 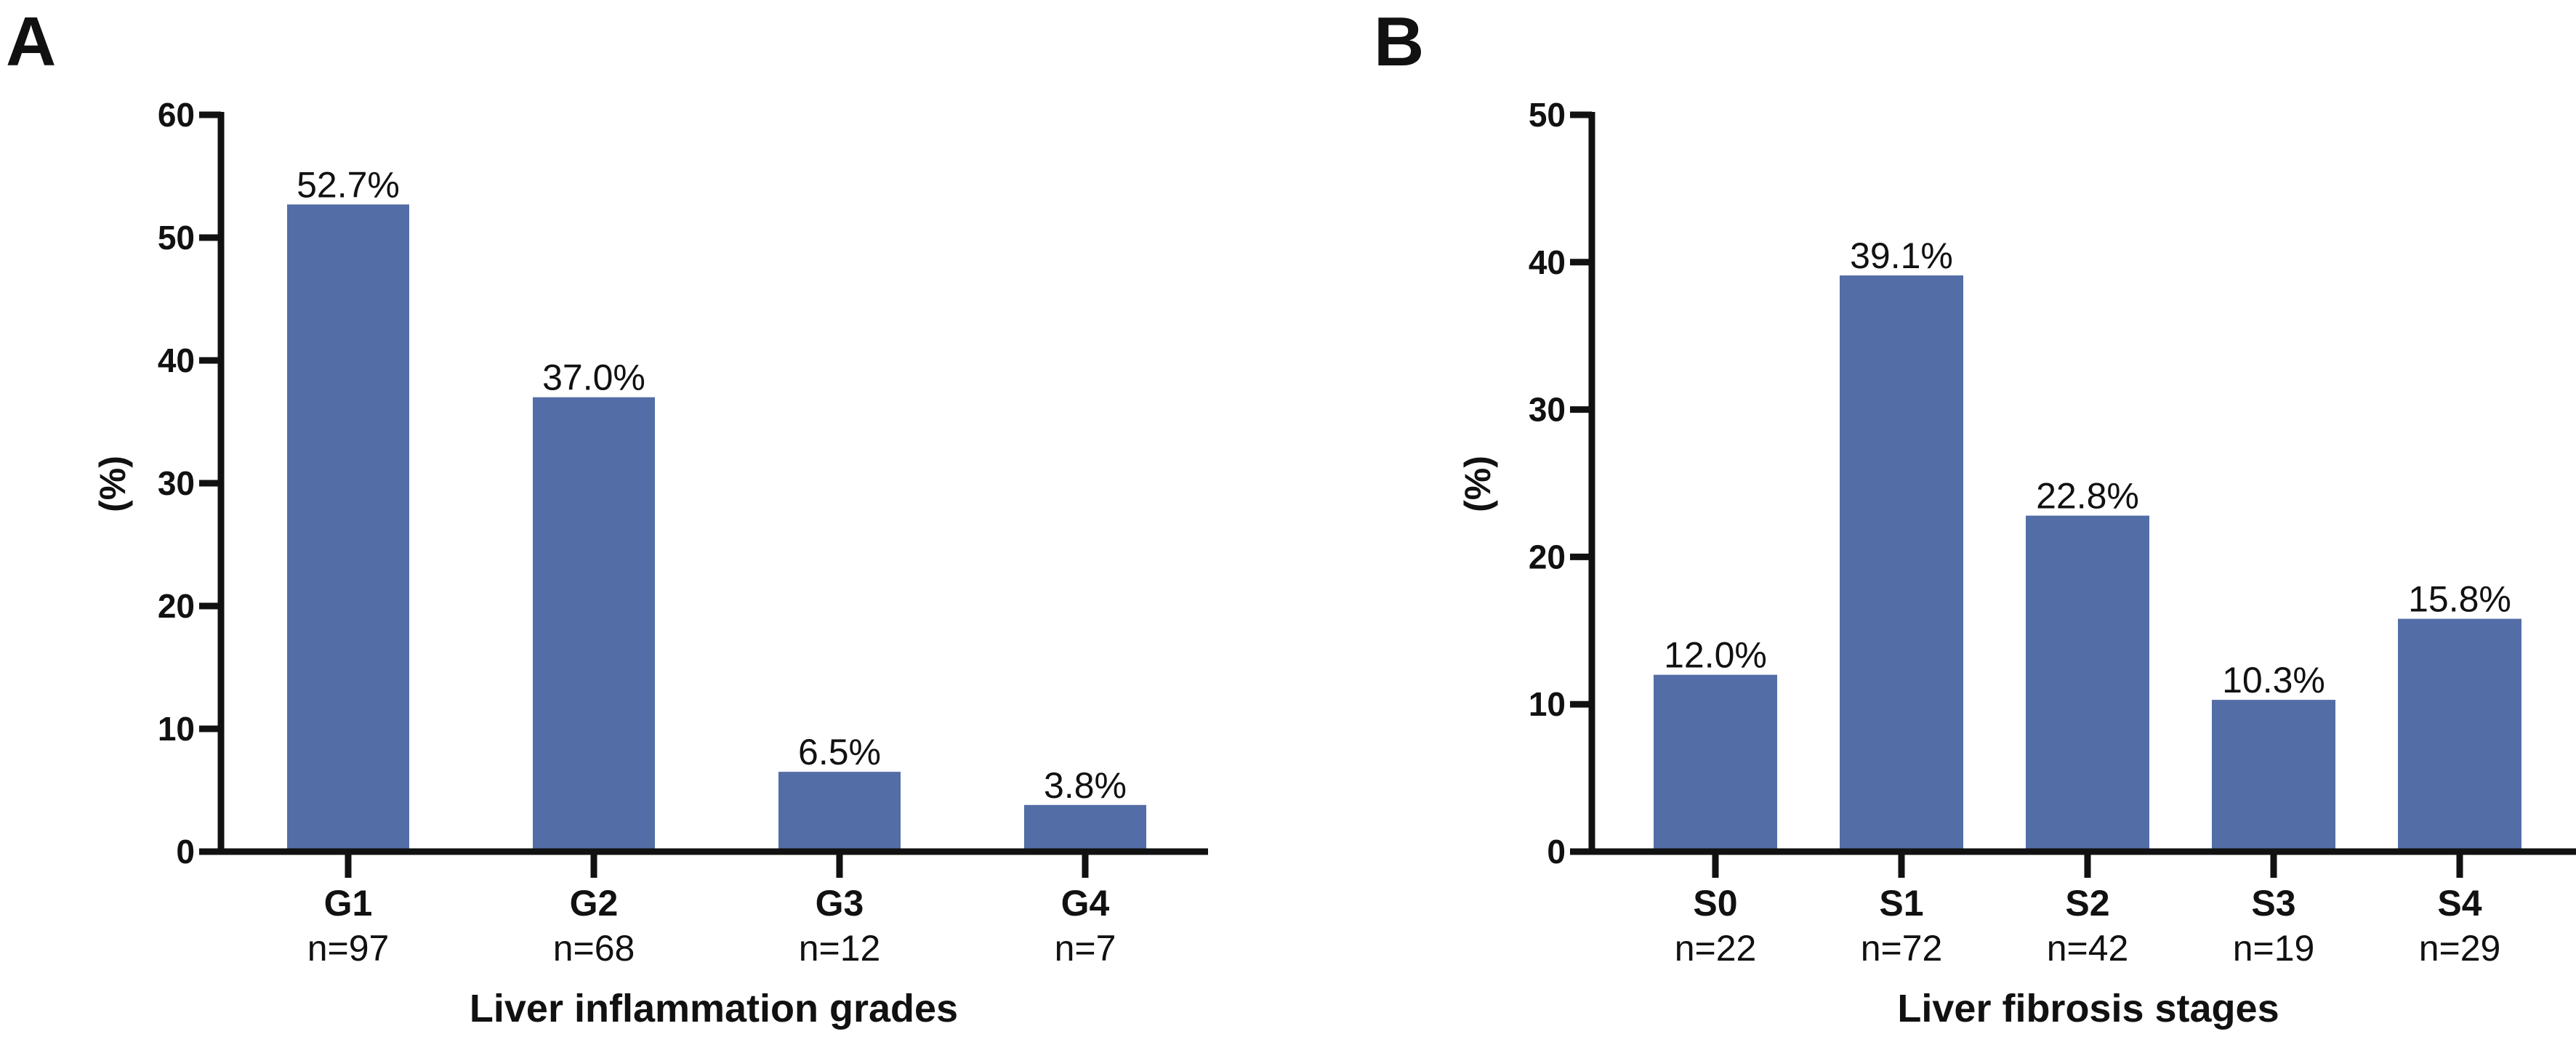 What do you see at coordinates (176, 115) in the screenshot?
I see `y-tick-label: 60` at bounding box center [176, 115].